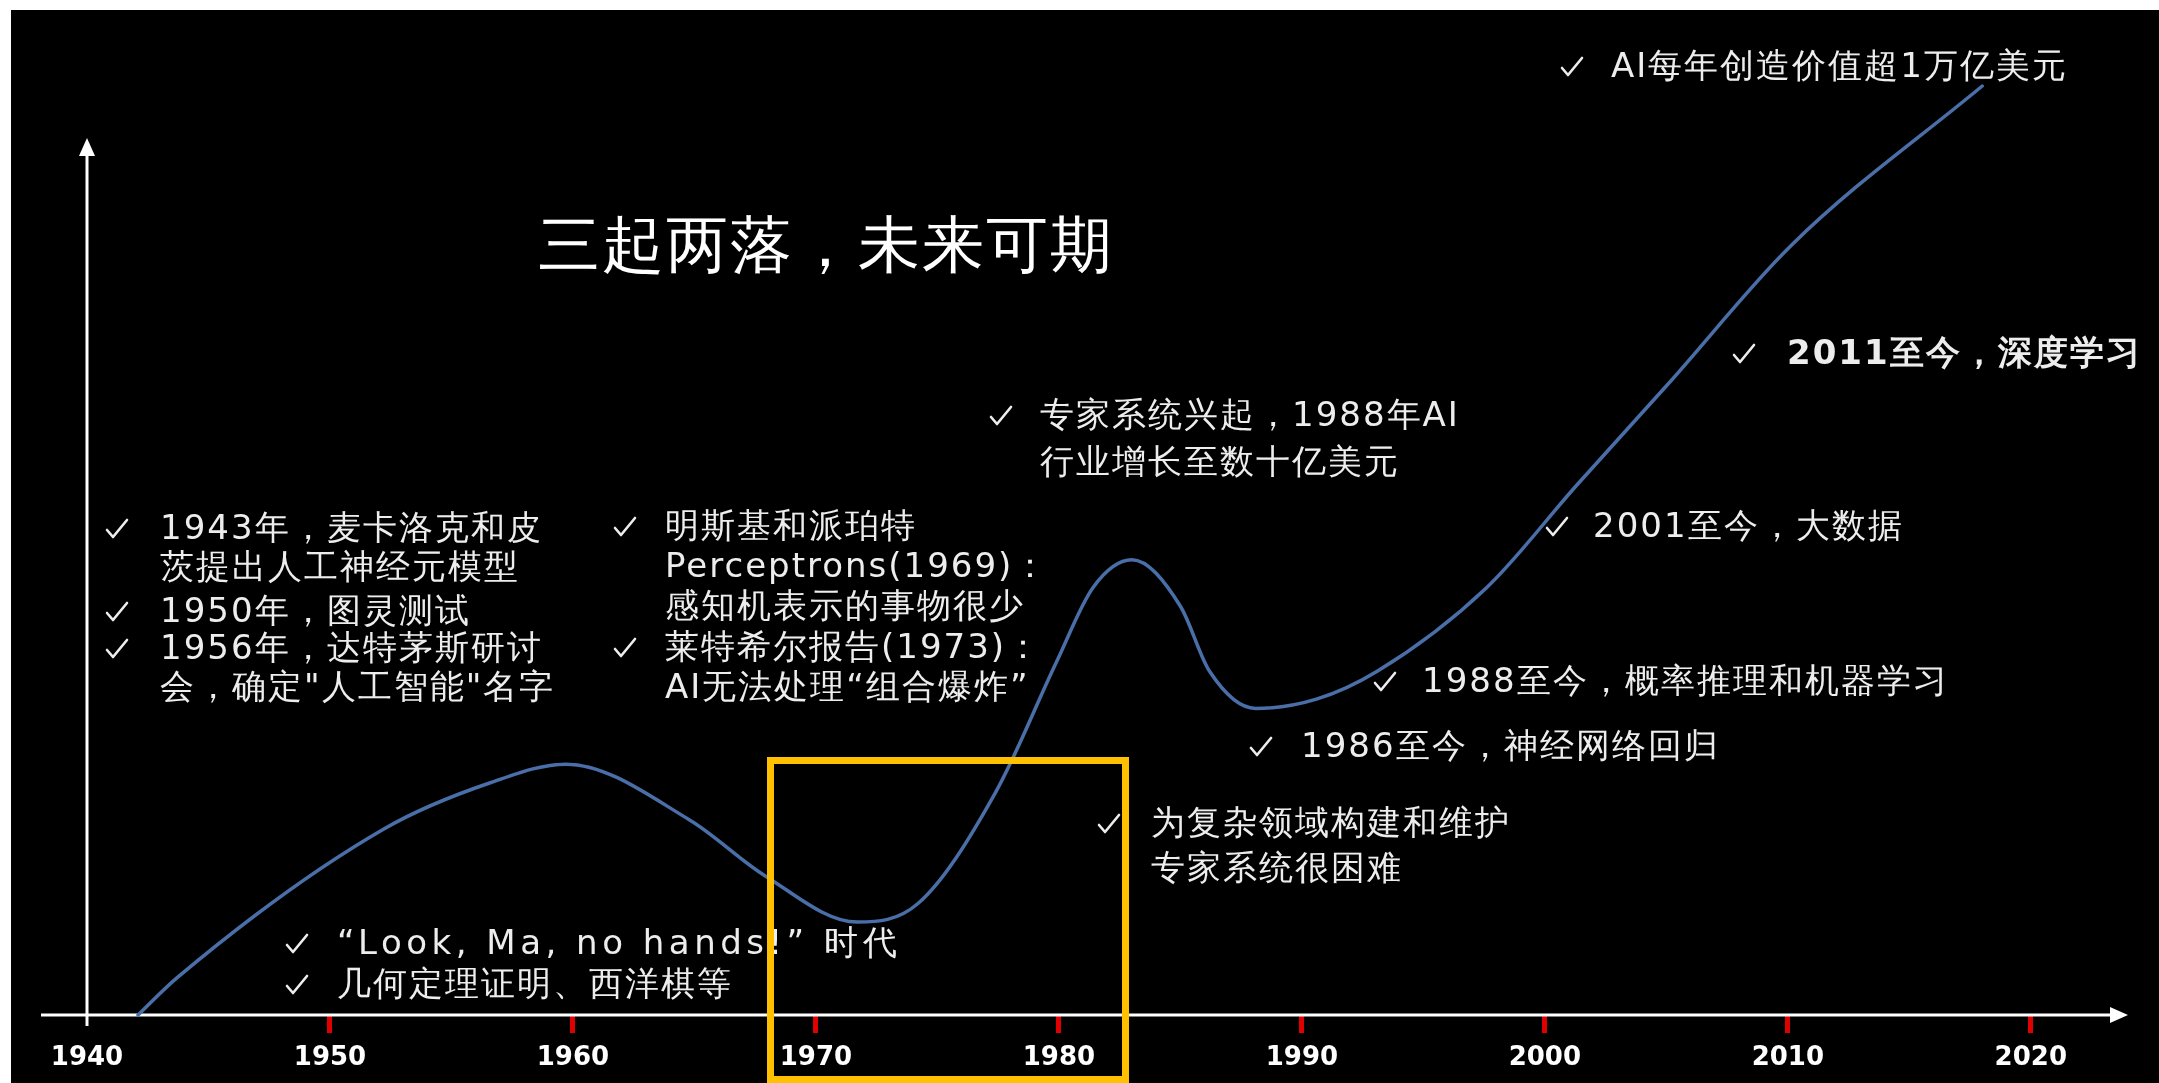  I want to click on annotation: 2001至今，大数据, so click(1748, 525).